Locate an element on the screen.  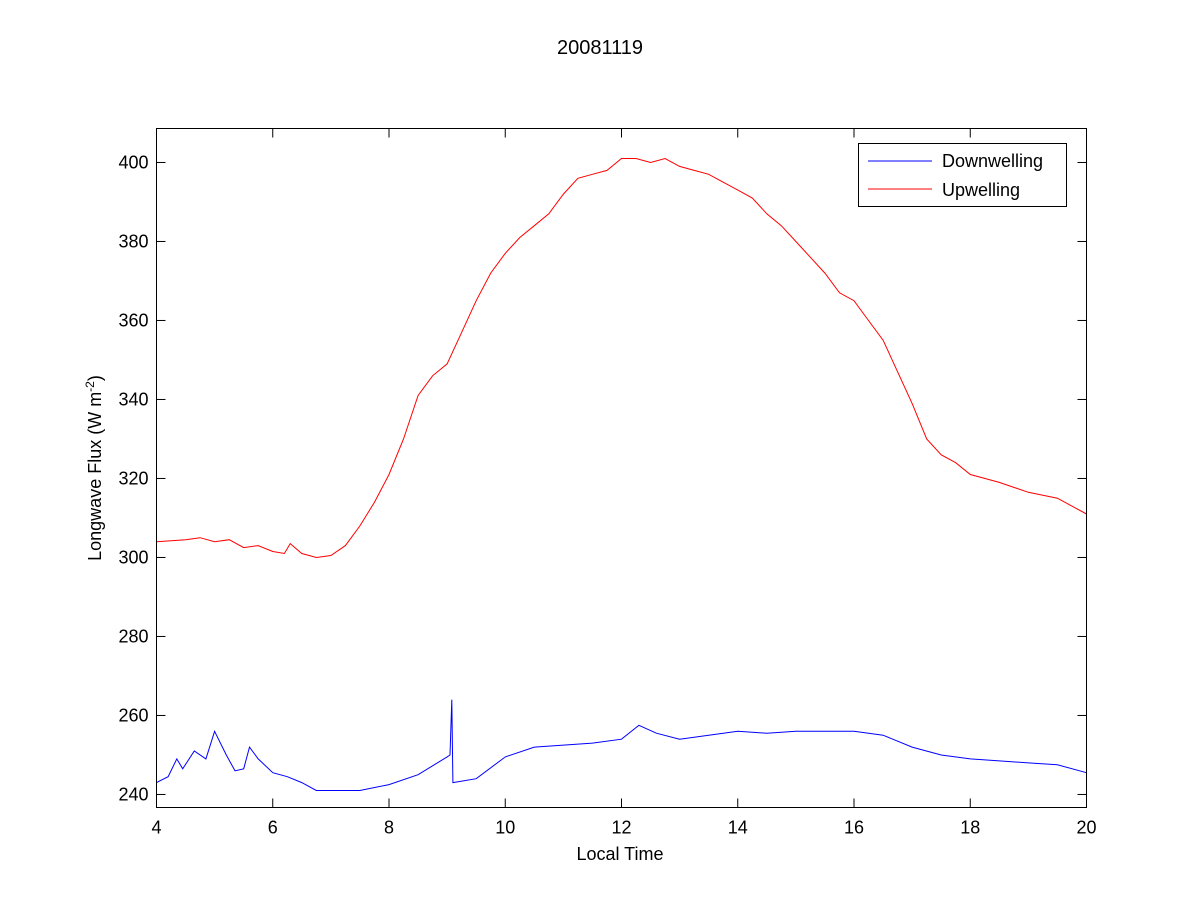
series-line-downwelling is located at coordinates (621, 745).